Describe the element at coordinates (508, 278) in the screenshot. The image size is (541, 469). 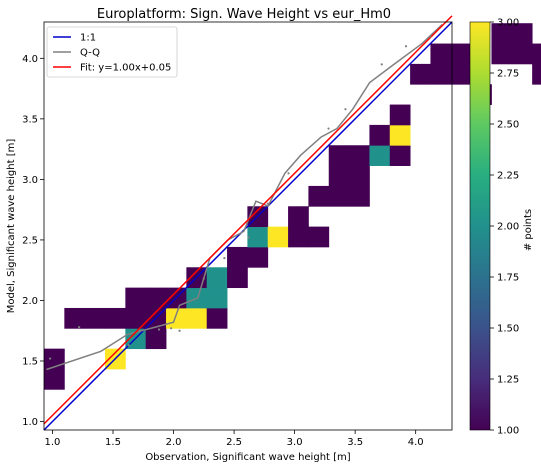
I see `colorbar-tick-label: 1.75` at that location.